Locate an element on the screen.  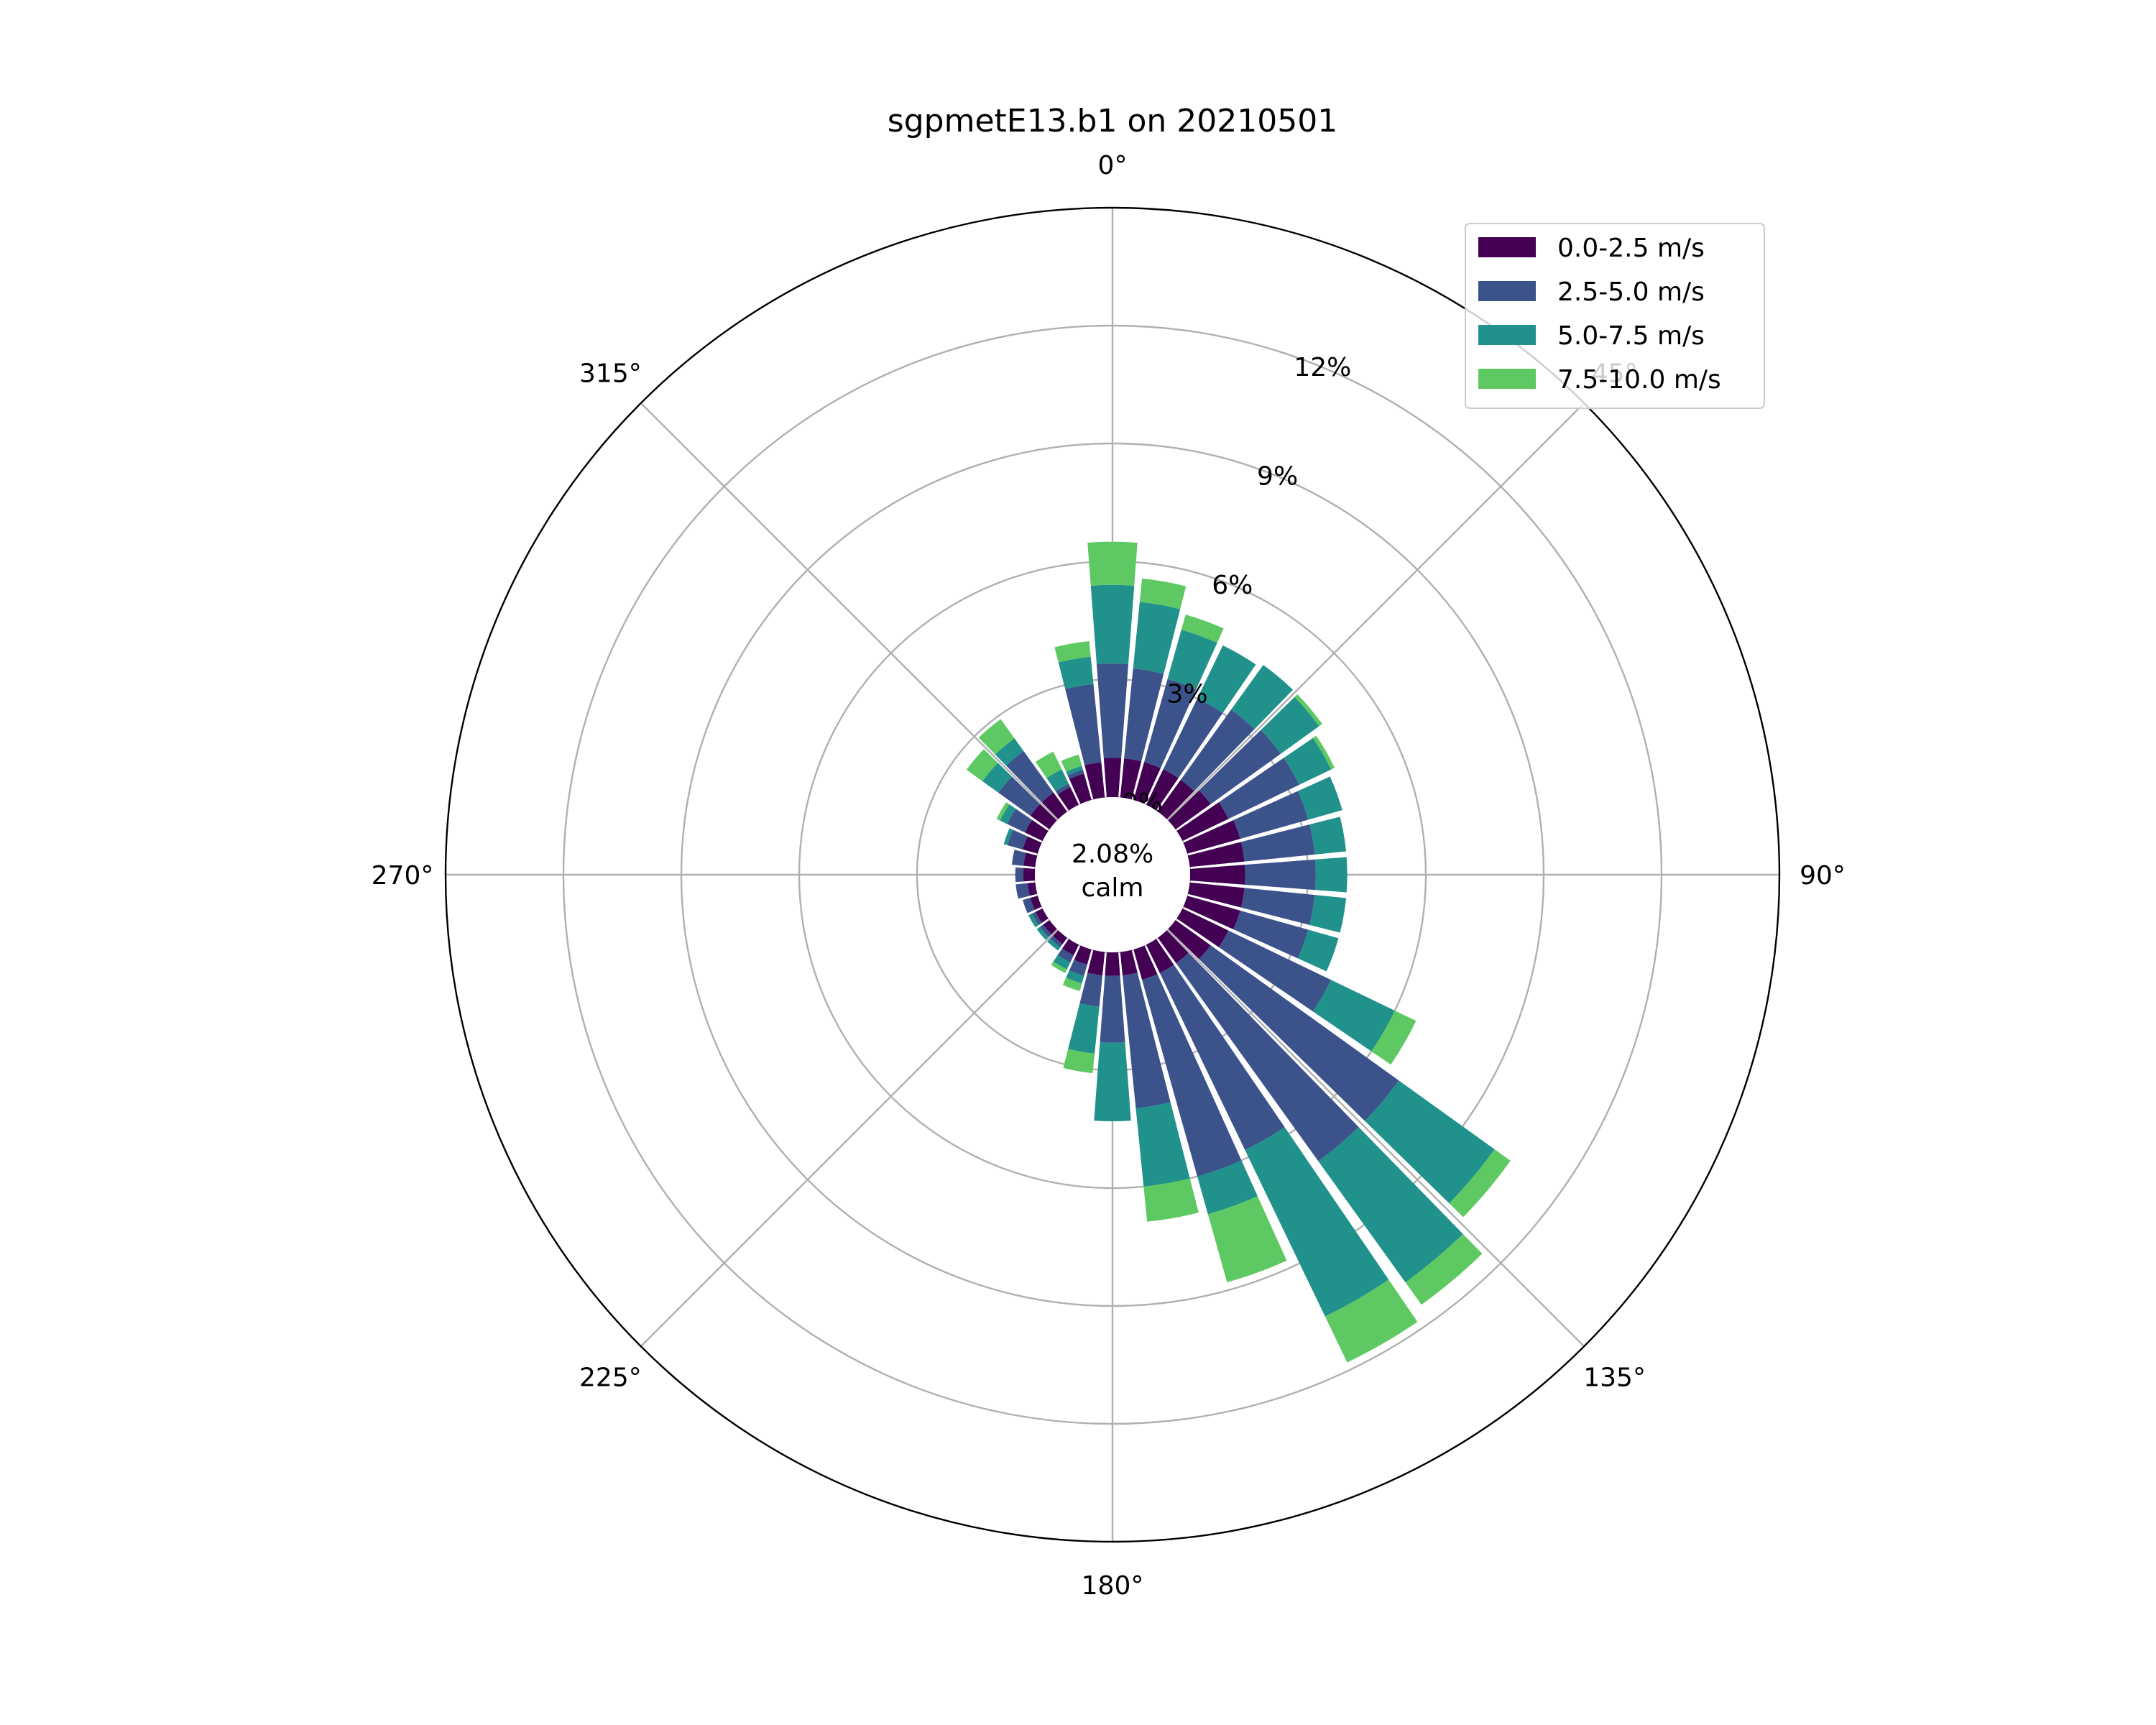
direction-label: 225° is located at coordinates (610, 1378).